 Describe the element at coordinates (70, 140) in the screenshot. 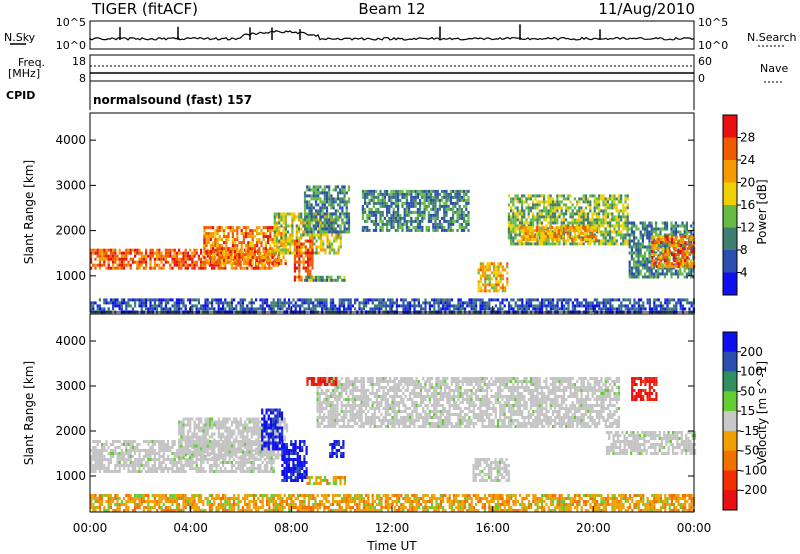

I see `power-ytick-label-3: 4000` at that location.